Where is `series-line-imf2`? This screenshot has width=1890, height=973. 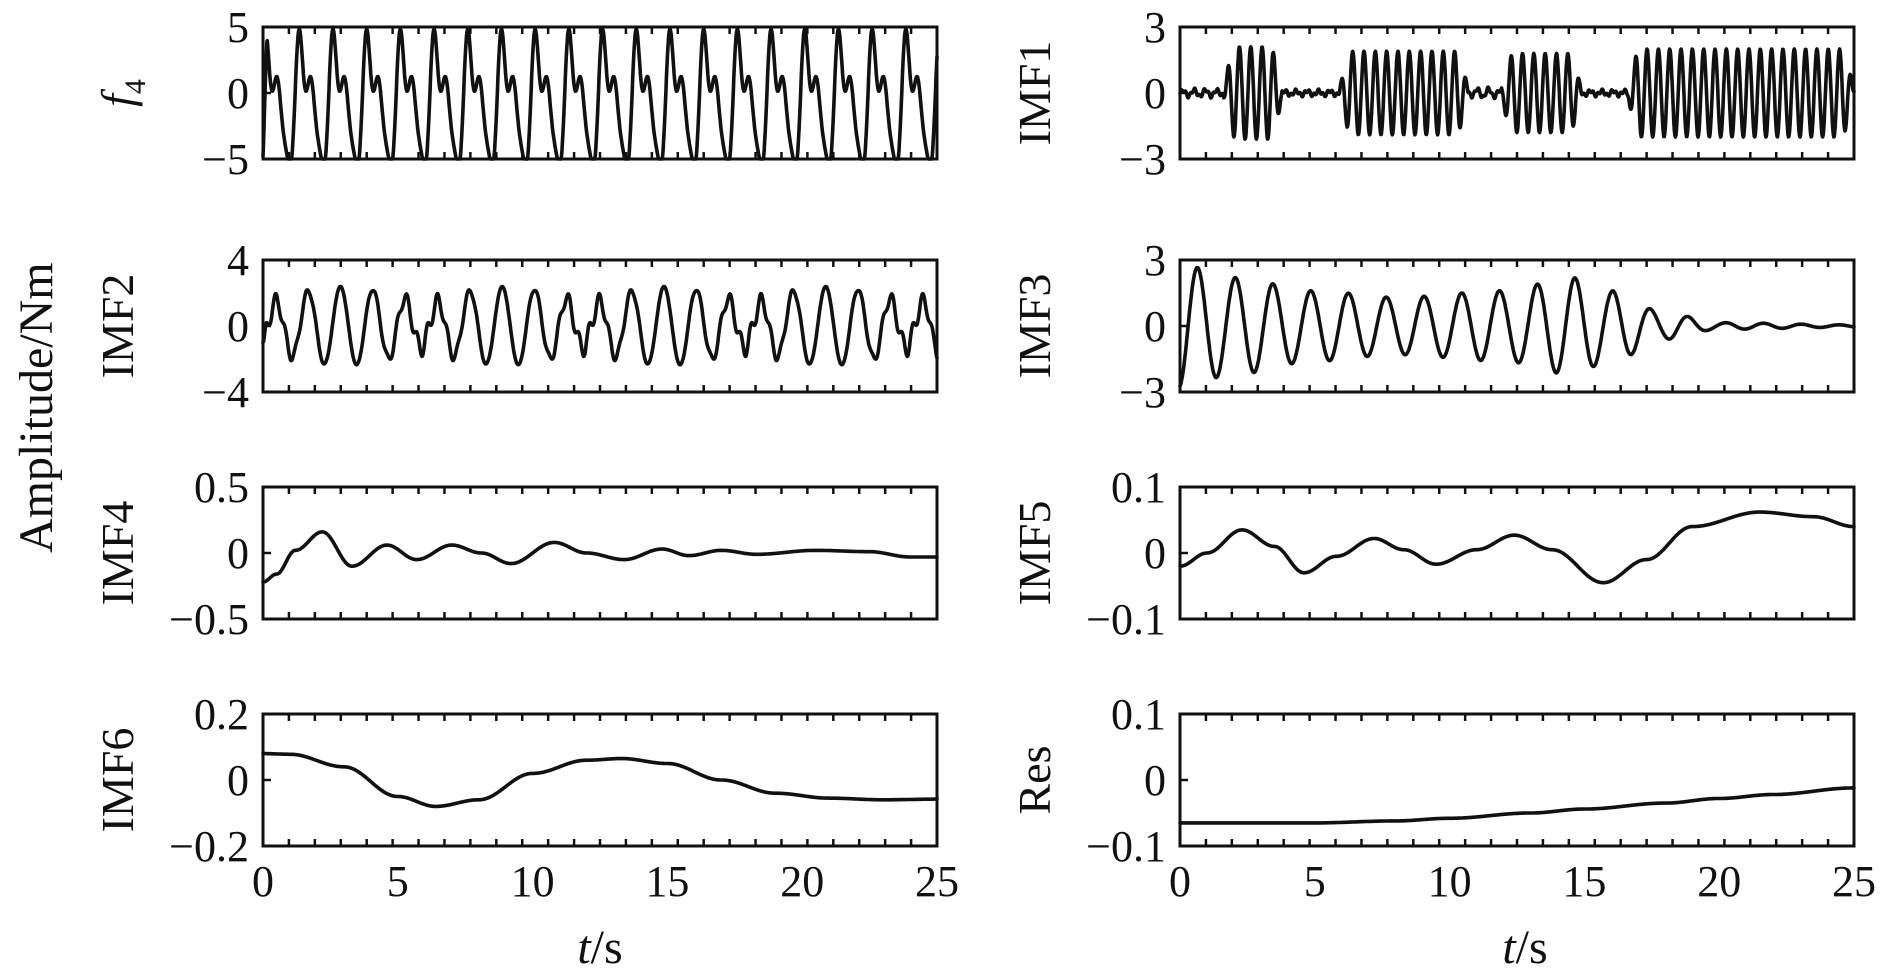 series-line-imf2 is located at coordinates (600, 325).